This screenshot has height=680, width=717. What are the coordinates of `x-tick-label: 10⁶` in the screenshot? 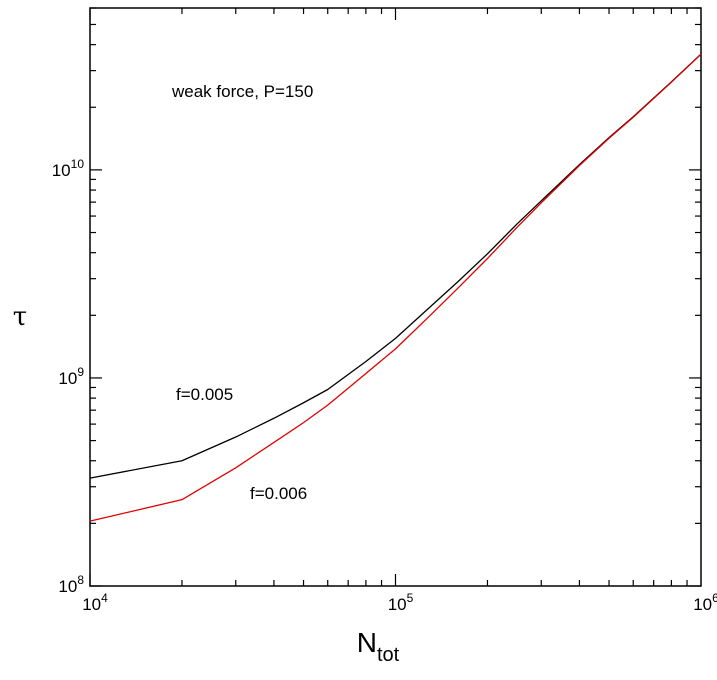 It's located at (705, 602).